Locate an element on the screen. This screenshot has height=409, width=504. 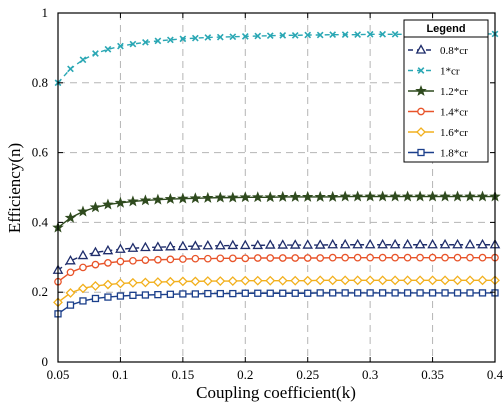
legend-label: 1.4*cr is located at coordinates (454, 113).